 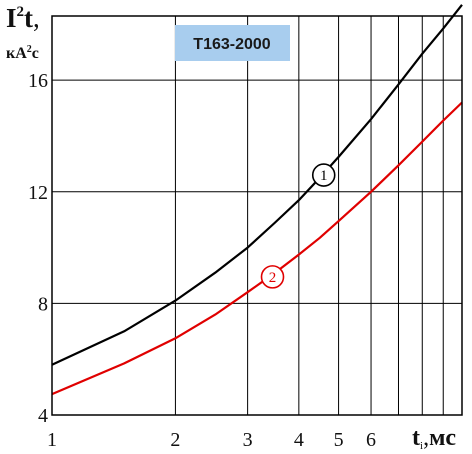 What do you see at coordinates (38, 81) in the screenshot?
I see `y-tick-label: 16` at bounding box center [38, 81].